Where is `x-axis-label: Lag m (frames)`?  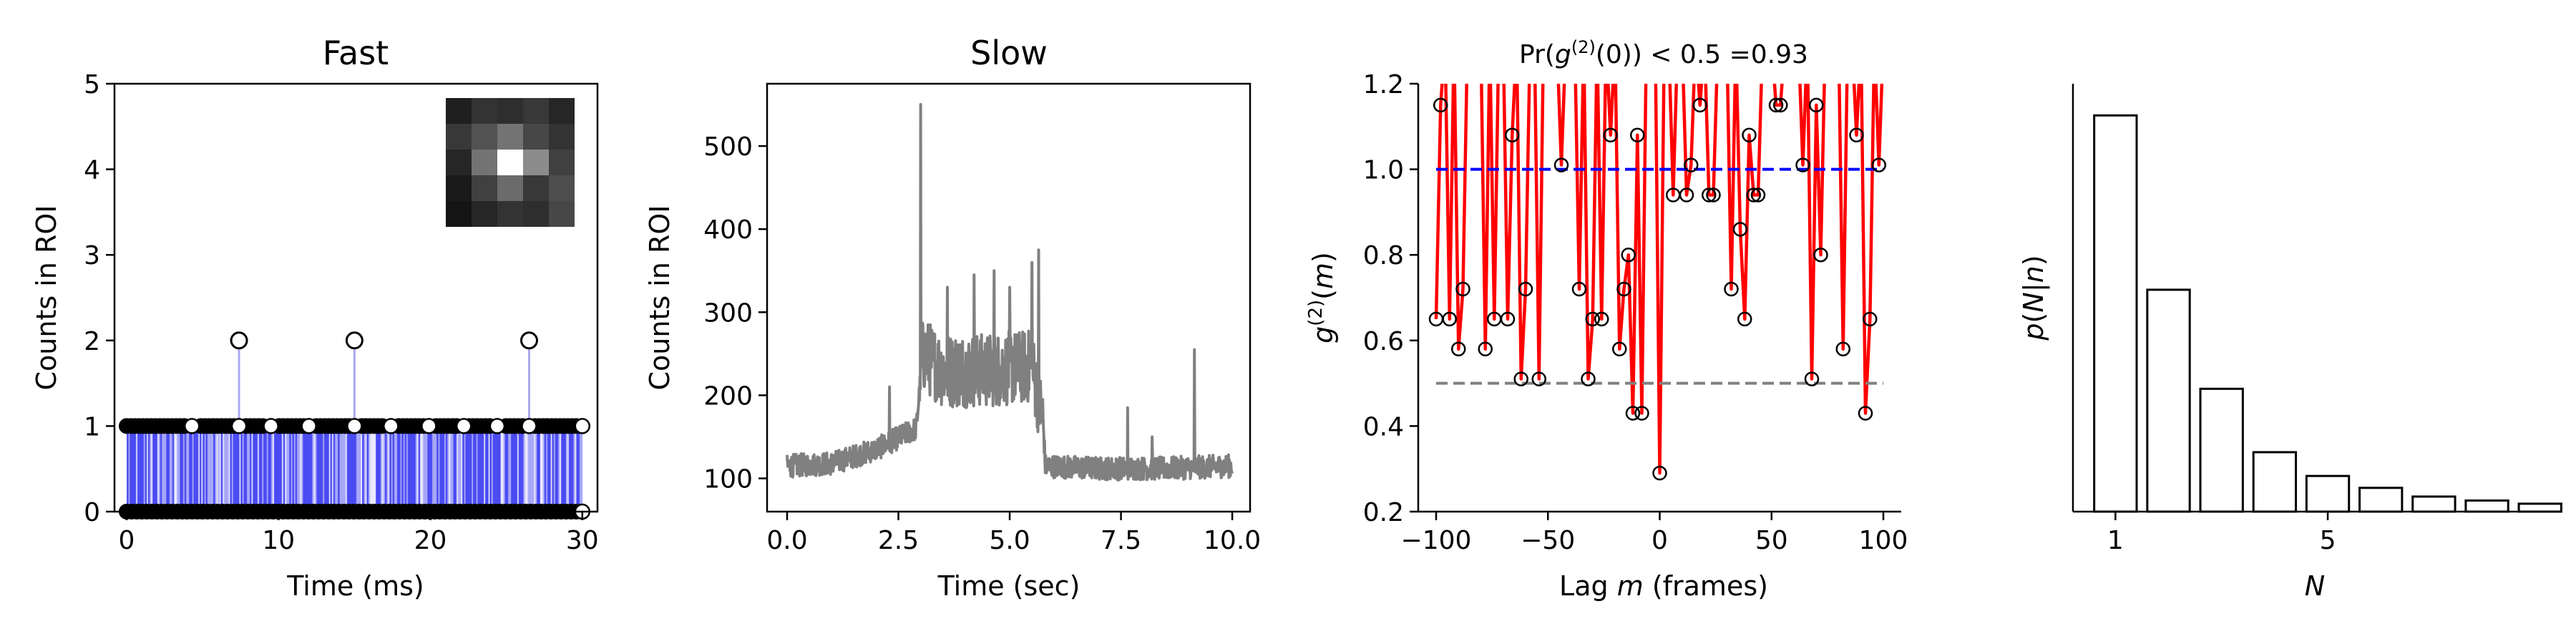
x-axis-label: Lag m (frames) is located at coordinates (1663, 586).